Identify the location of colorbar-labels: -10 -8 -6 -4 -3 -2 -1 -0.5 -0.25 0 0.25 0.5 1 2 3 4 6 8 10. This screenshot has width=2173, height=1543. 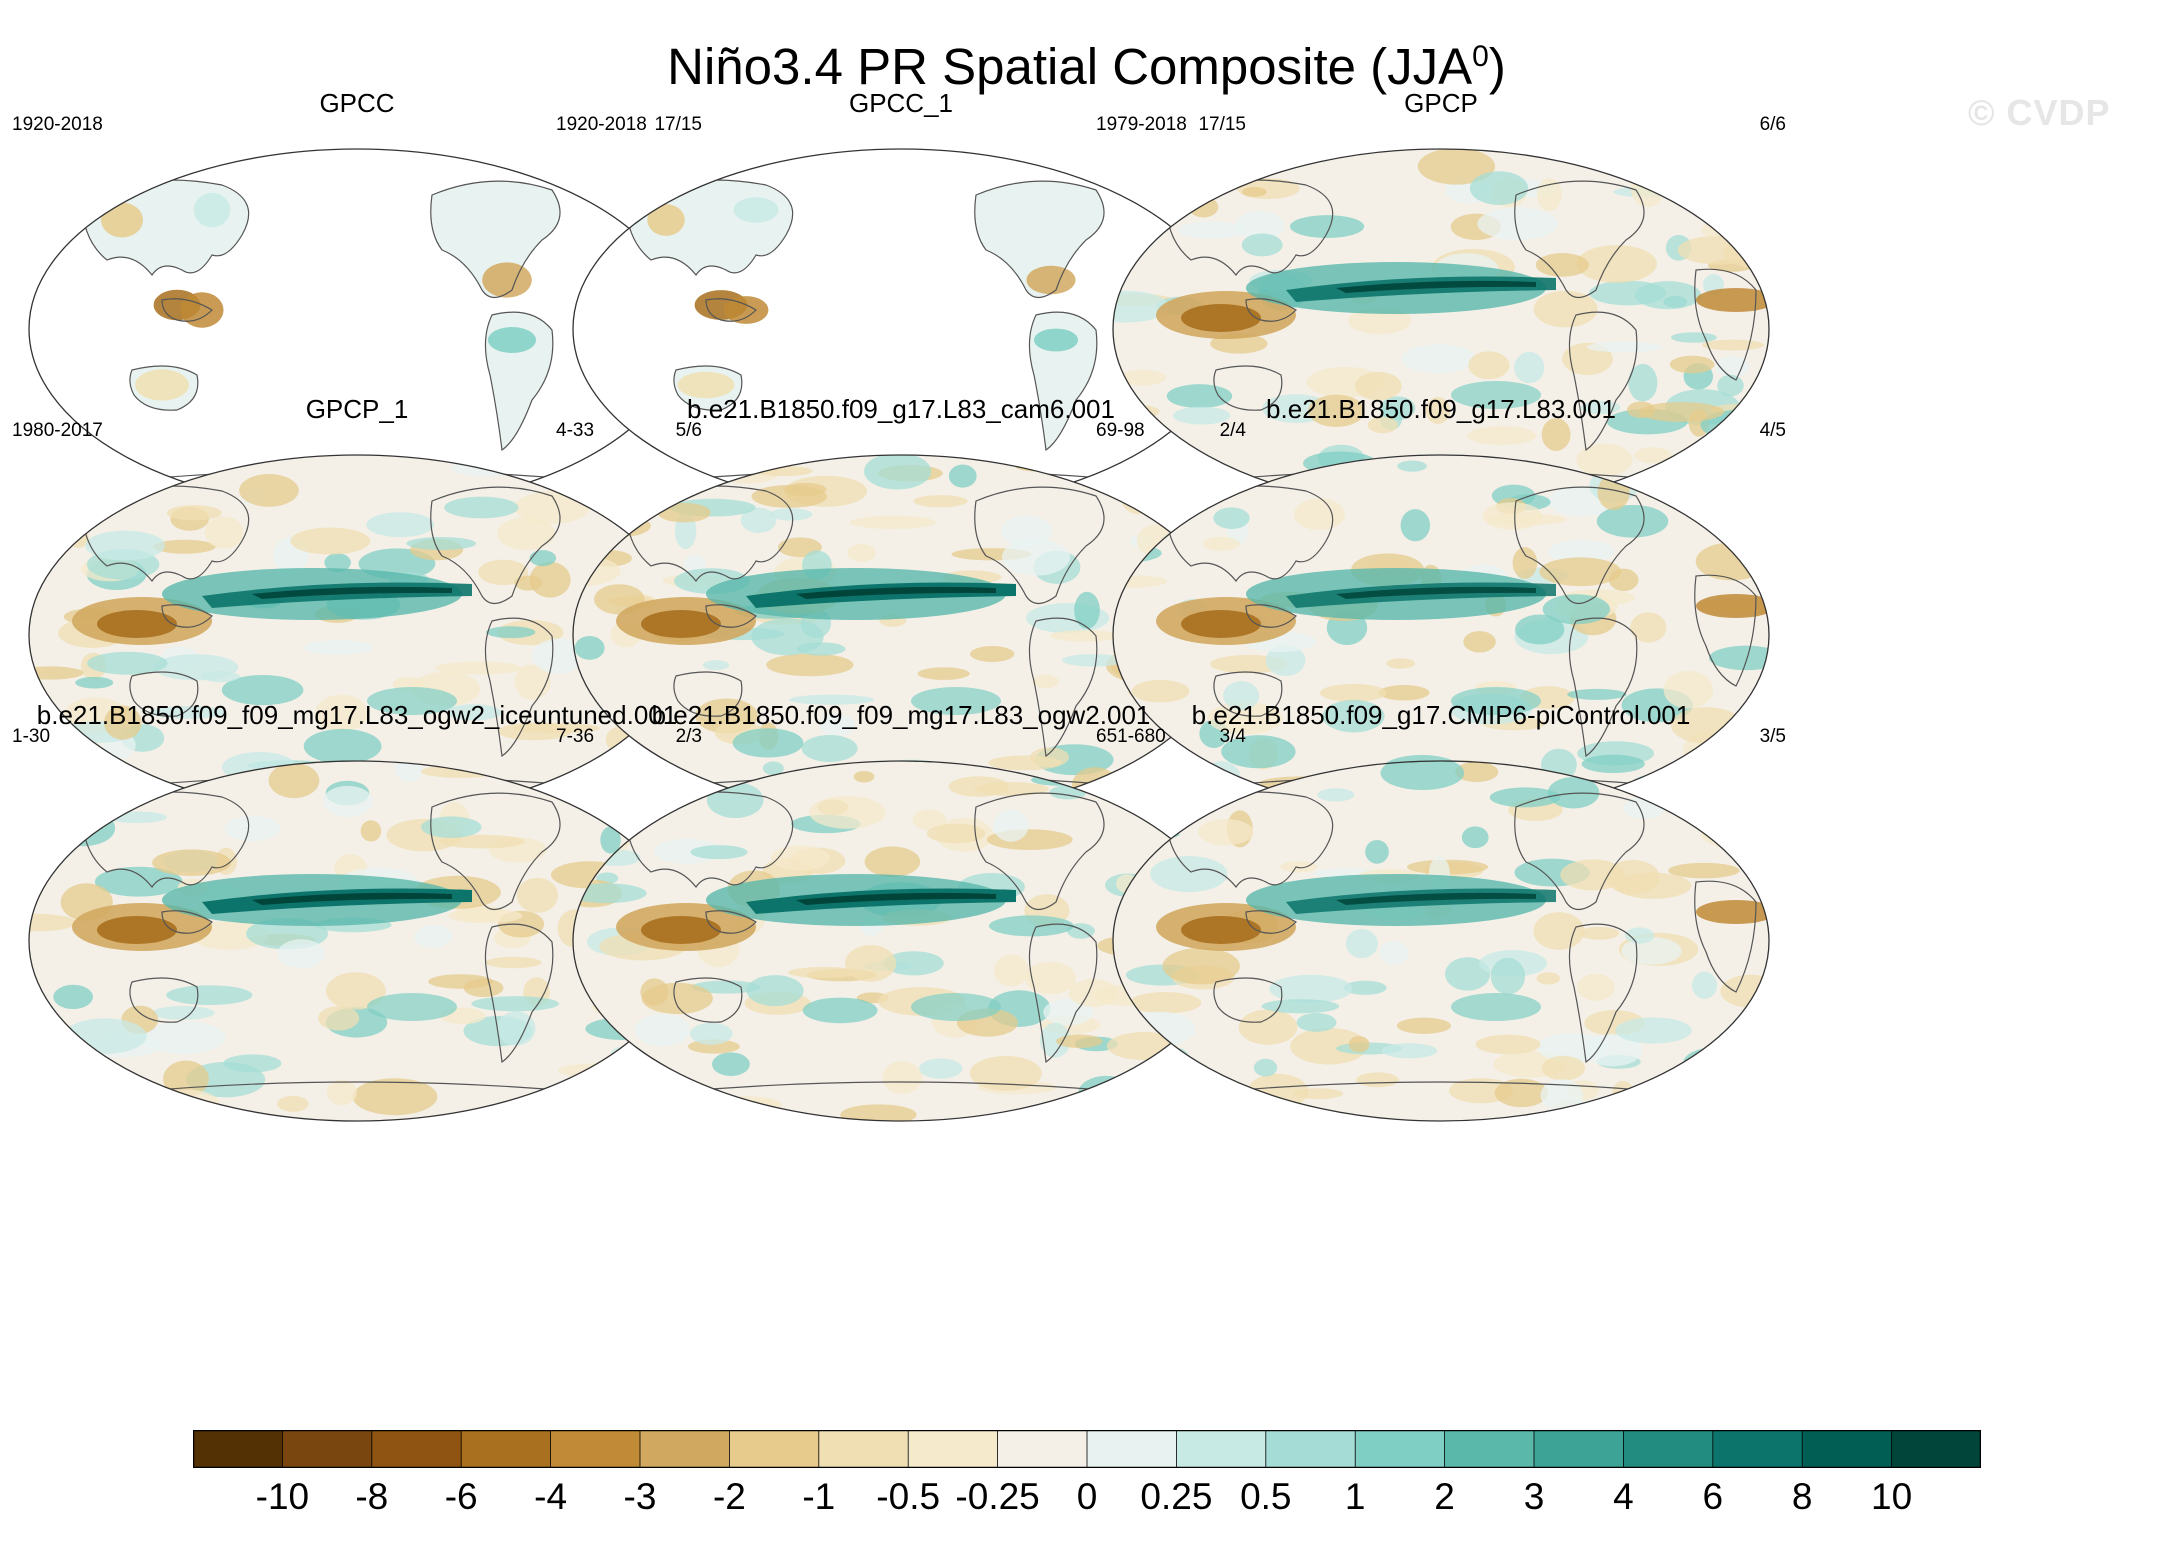
(1086, 1497).